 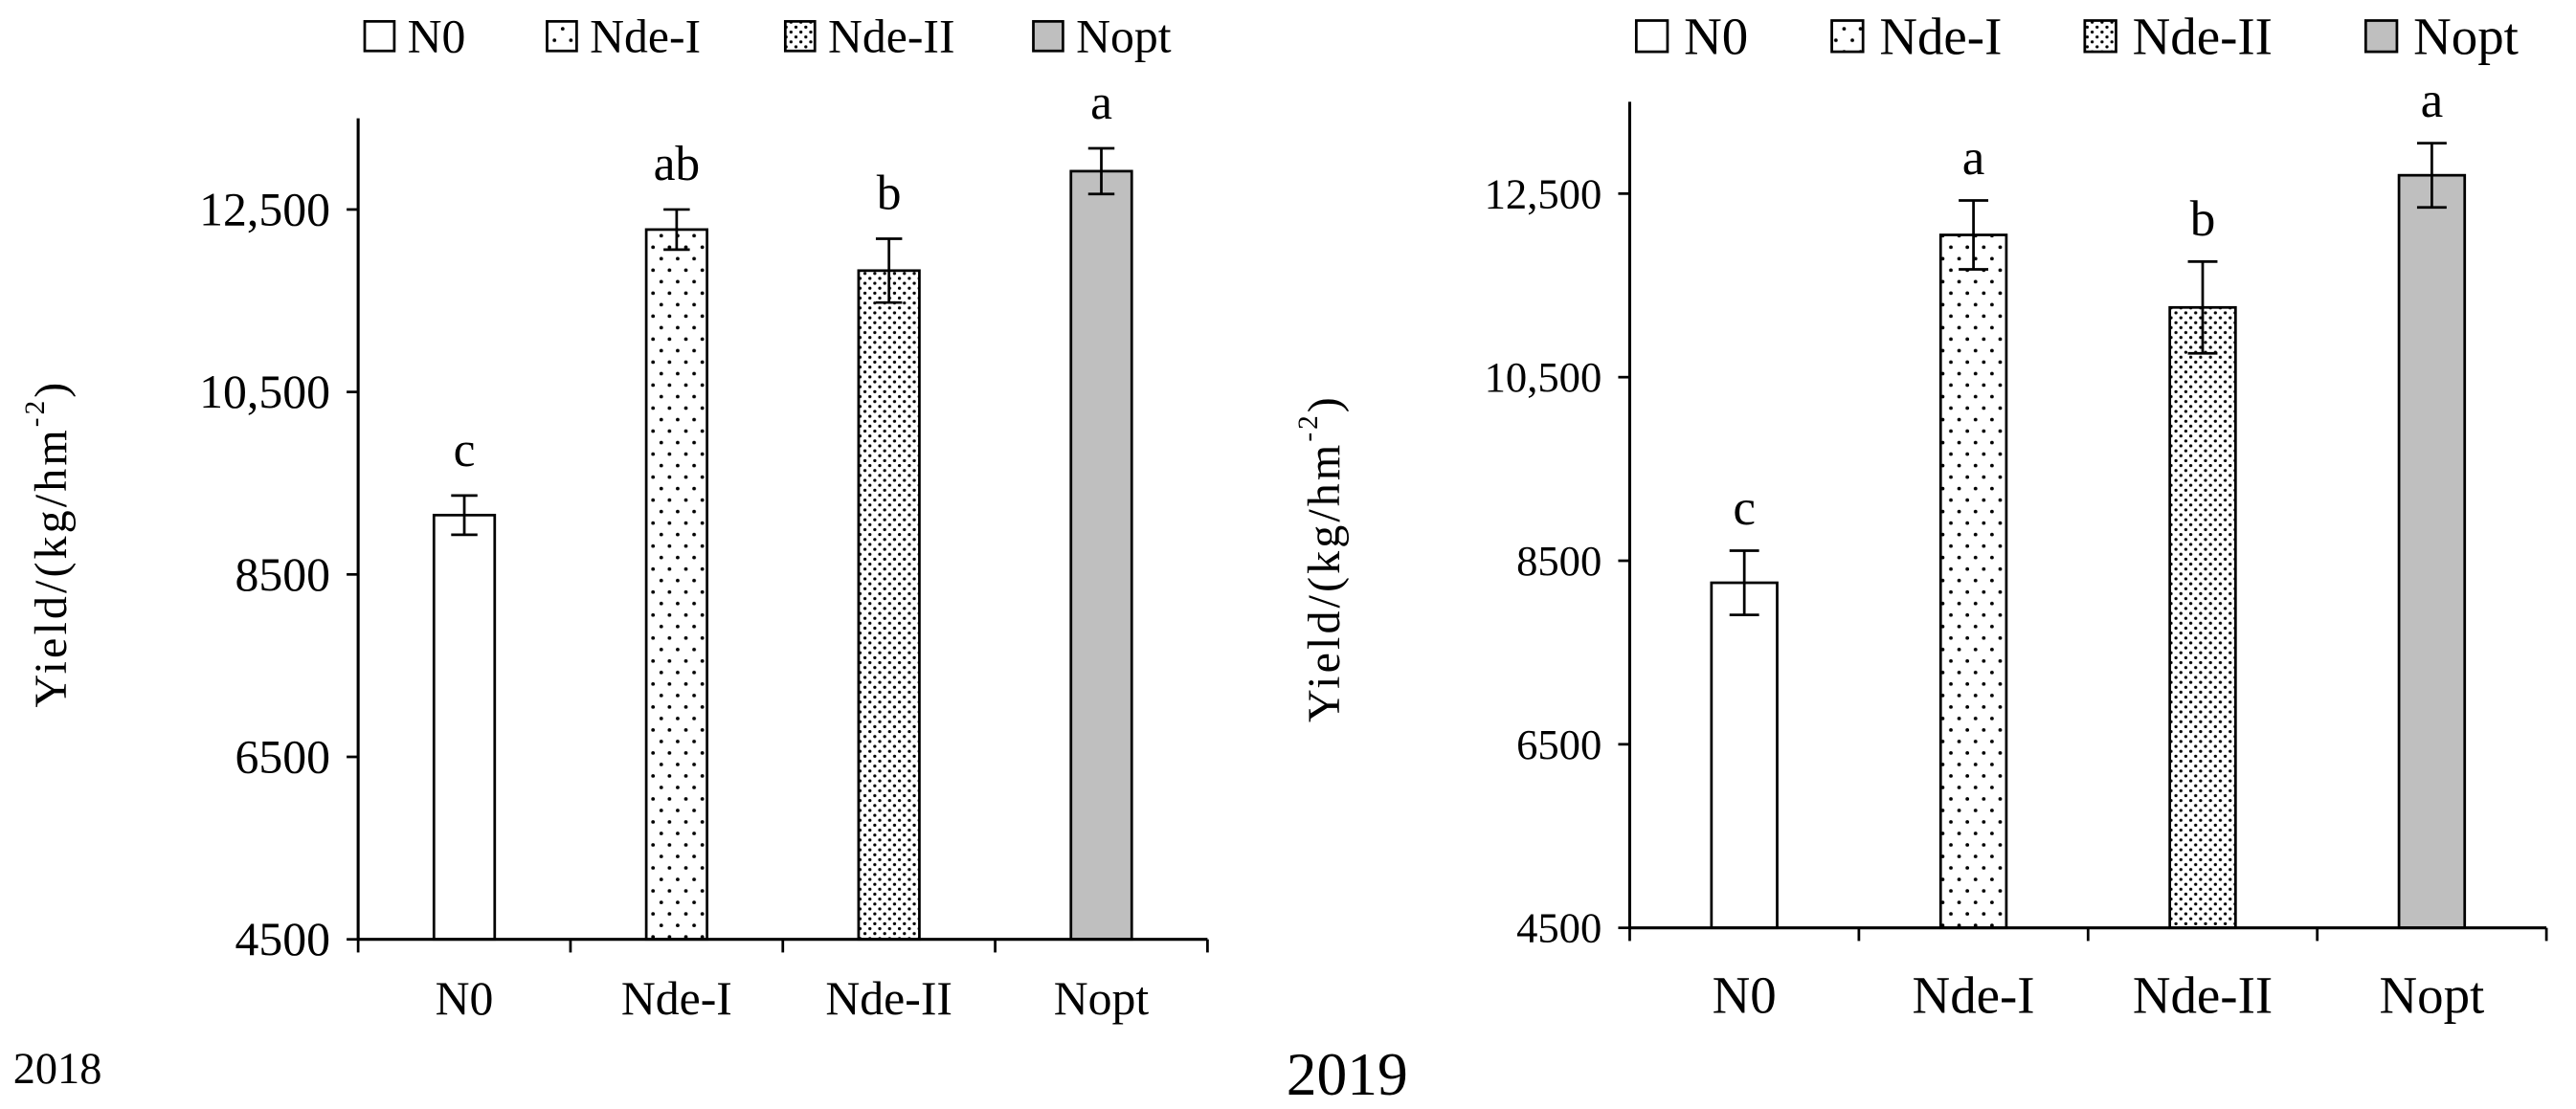 What do you see at coordinates (465, 728) in the screenshot?
I see `bar-2018-n0` at bounding box center [465, 728].